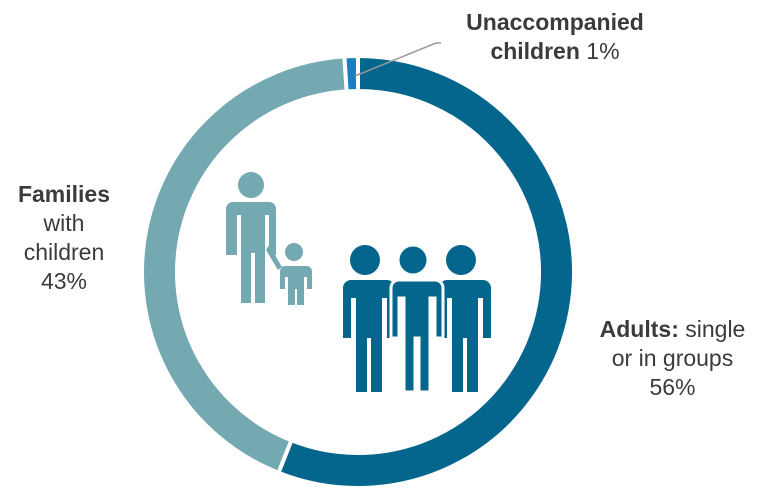  I want to click on unaccompanied-leader-line, so click(395, 59).